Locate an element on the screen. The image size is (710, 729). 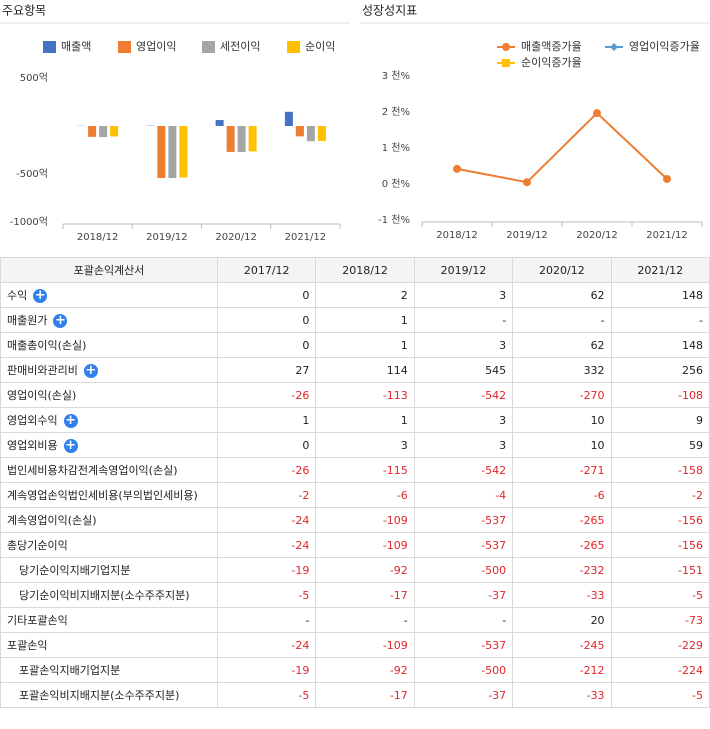
y-tick-label: 3 천% is located at coordinates (396, 76).